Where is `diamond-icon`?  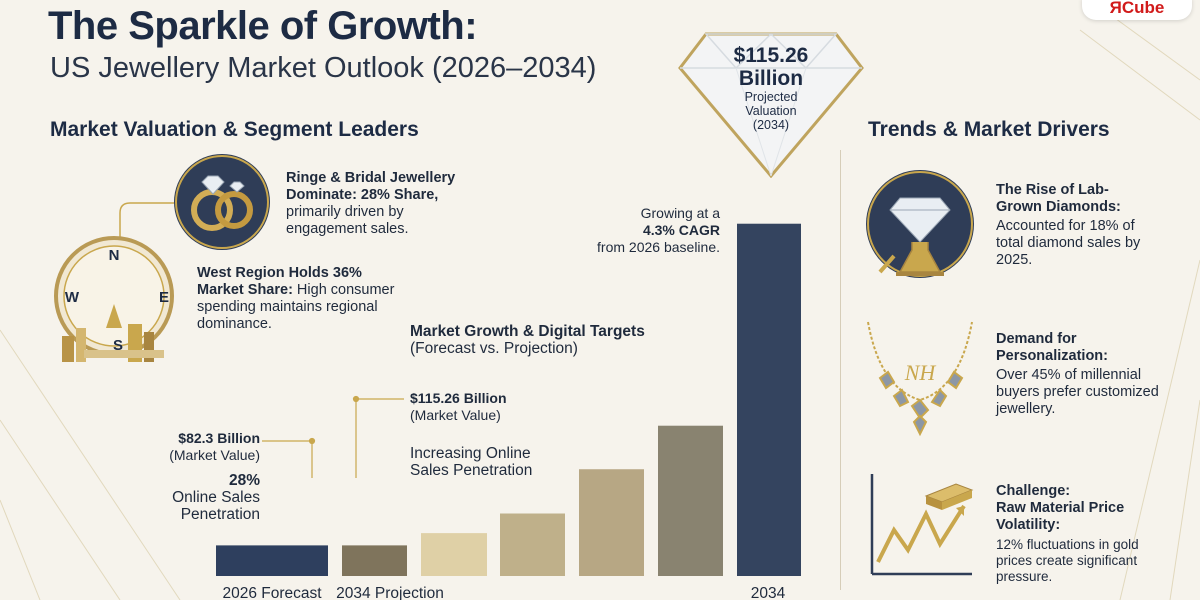 diamond-icon is located at coordinates (771, 105).